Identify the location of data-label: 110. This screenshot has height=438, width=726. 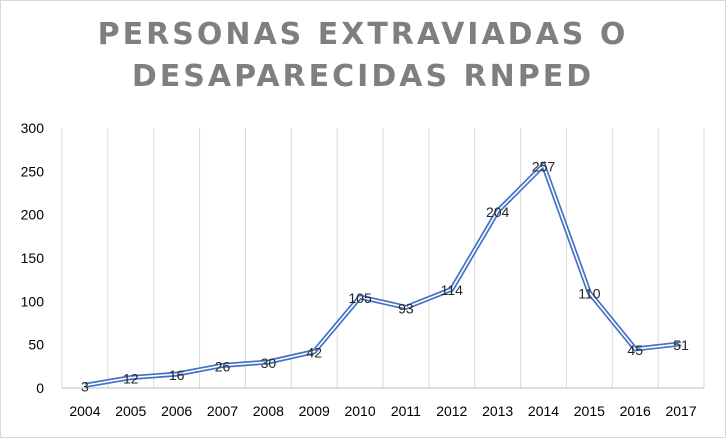
(589, 294).